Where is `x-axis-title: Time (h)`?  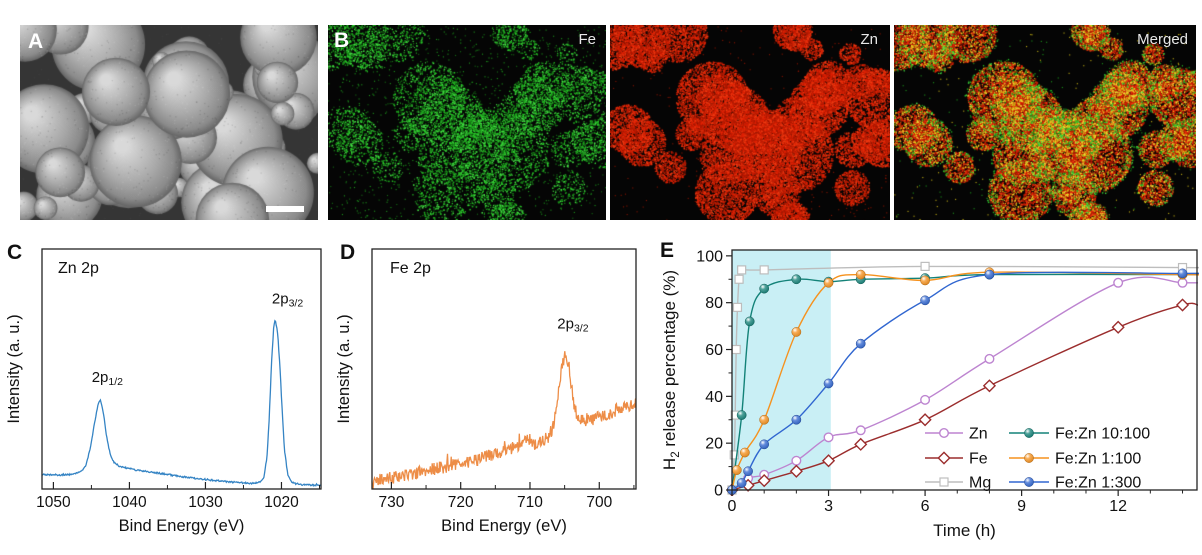
x-axis-title: Time (h) is located at coordinates (964, 530).